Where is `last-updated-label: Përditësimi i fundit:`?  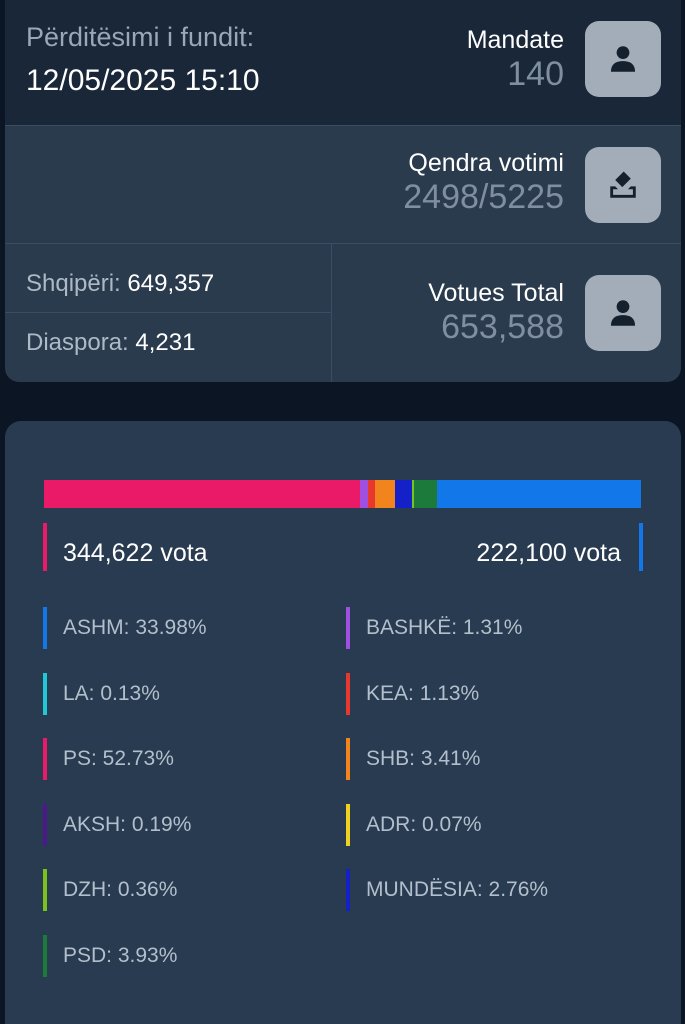
last-updated-label: Përditësimi i fundit: is located at coordinates (140, 37).